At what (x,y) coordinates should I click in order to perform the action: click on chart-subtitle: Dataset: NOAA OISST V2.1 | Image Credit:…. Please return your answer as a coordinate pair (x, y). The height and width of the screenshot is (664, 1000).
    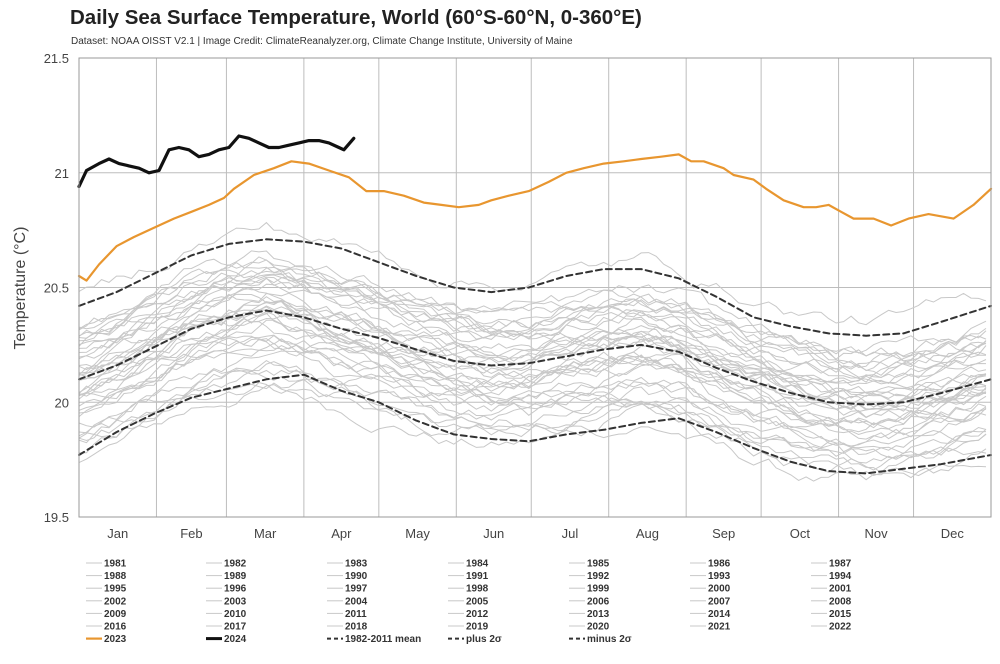
    Looking at the image, I should click on (322, 41).